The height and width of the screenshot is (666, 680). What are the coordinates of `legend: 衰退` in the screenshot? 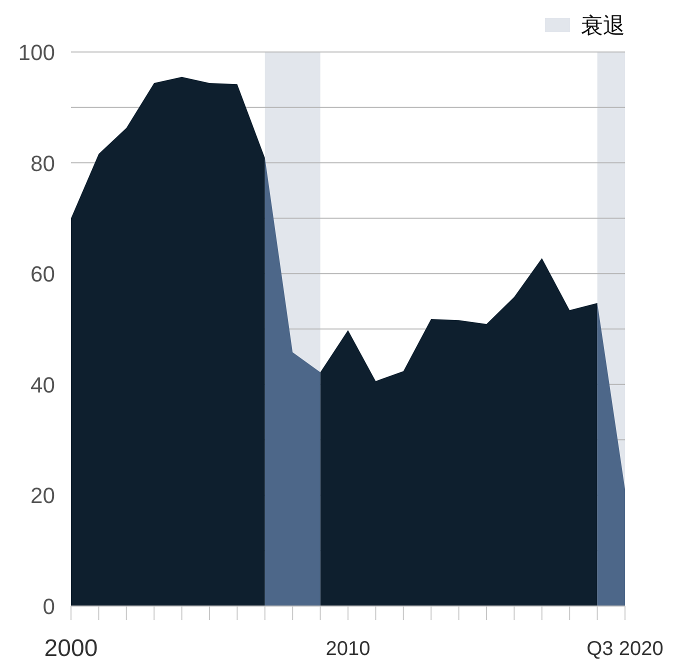 It's located at (585, 26).